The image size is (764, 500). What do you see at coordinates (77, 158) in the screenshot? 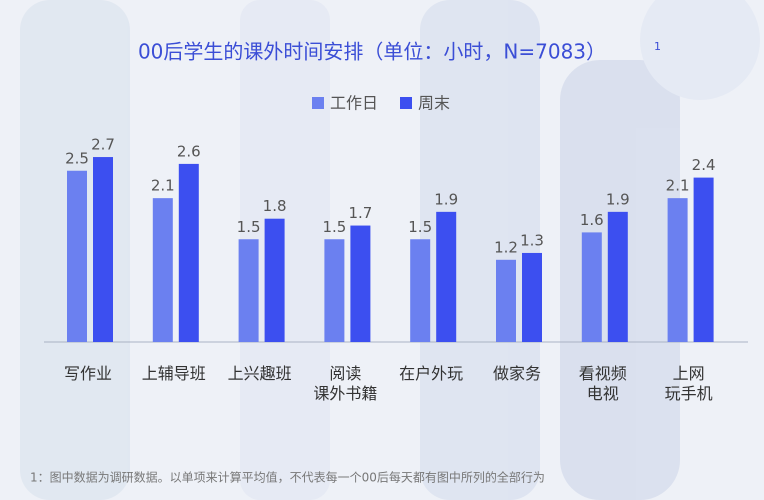
I see `value-label: 2.5` at bounding box center [77, 158].